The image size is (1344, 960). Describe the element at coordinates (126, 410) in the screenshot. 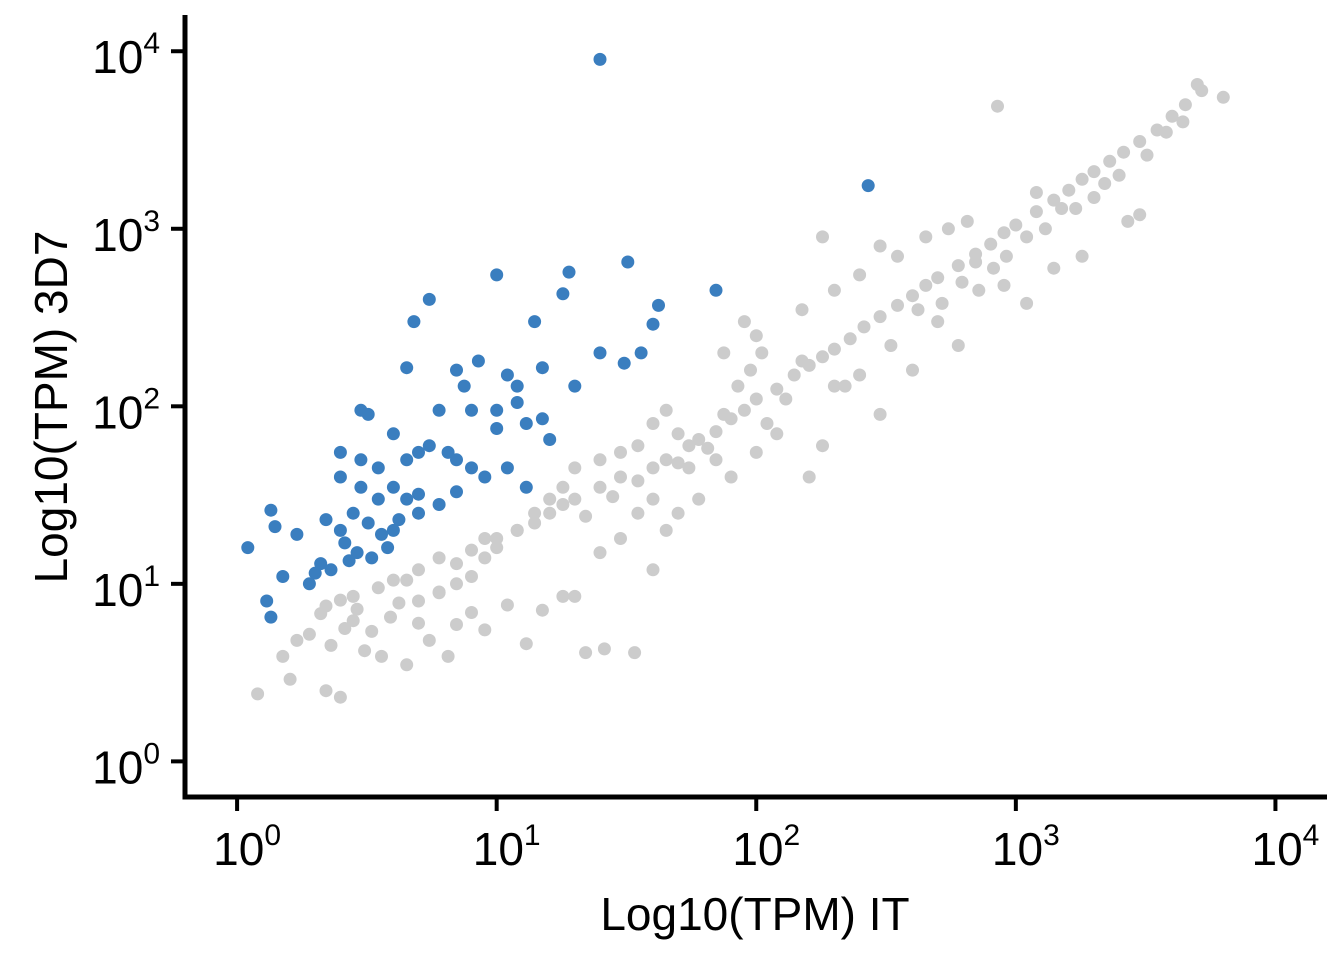

I see `y-tick-label: 102` at that location.